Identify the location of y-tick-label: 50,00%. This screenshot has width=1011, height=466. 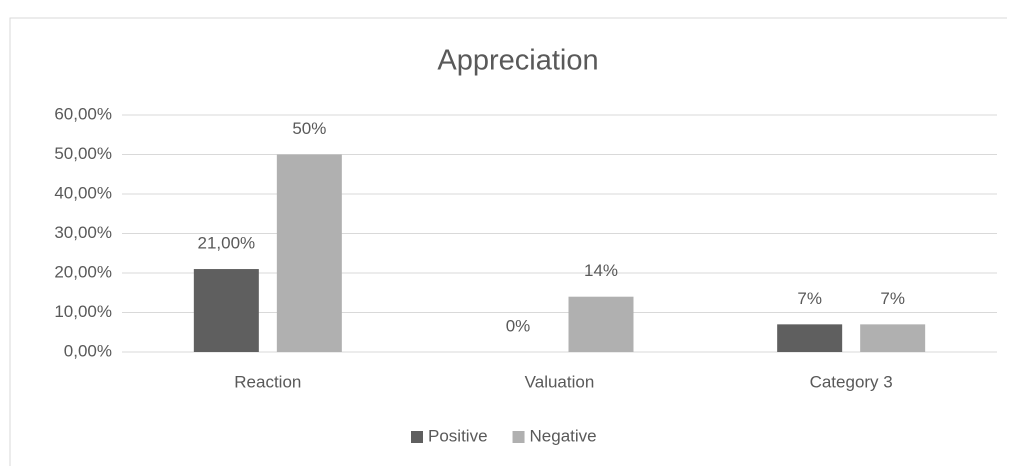
(83, 153).